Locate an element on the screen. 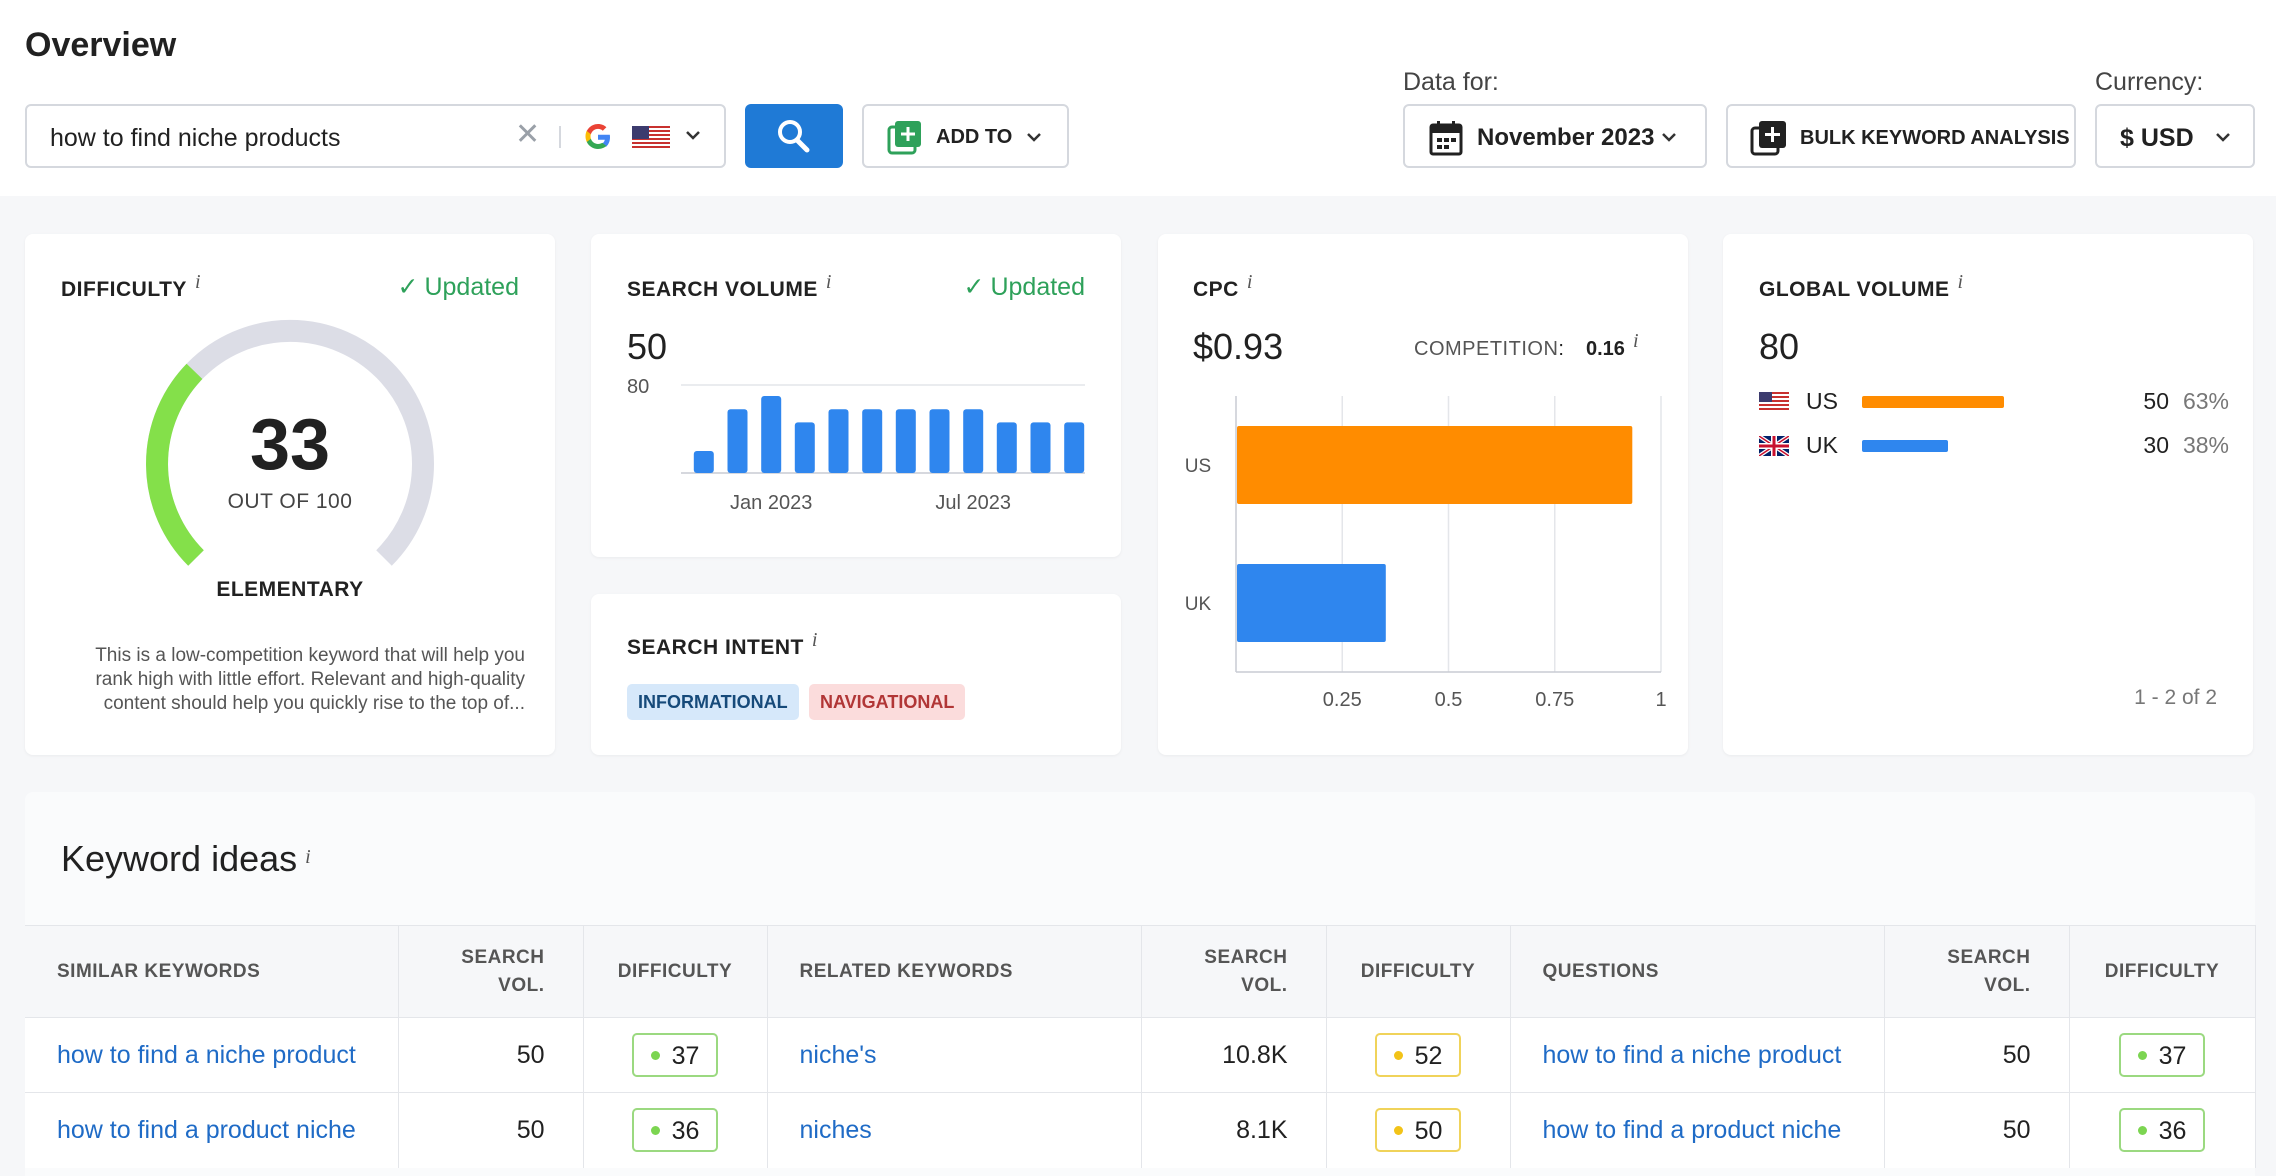  questions-header: QUESTIONS is located at coordinates (1697, 971).